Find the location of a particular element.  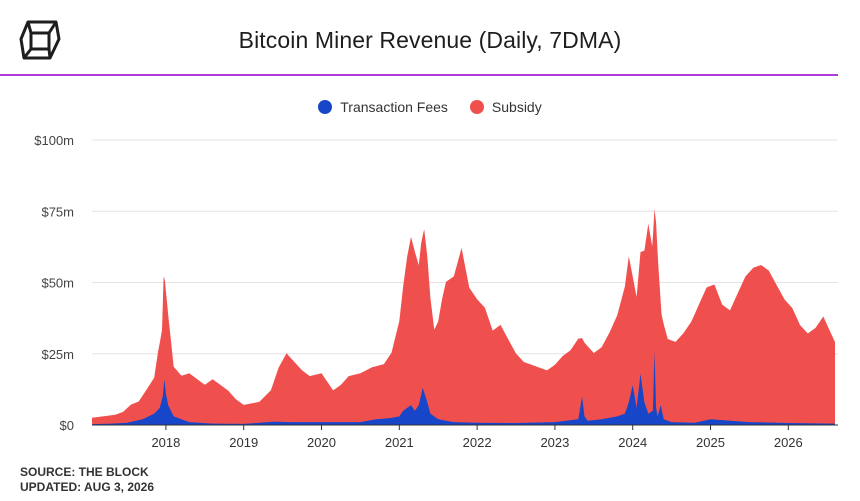

legend-swatch-subsidy is located at coordinates (476, 107).